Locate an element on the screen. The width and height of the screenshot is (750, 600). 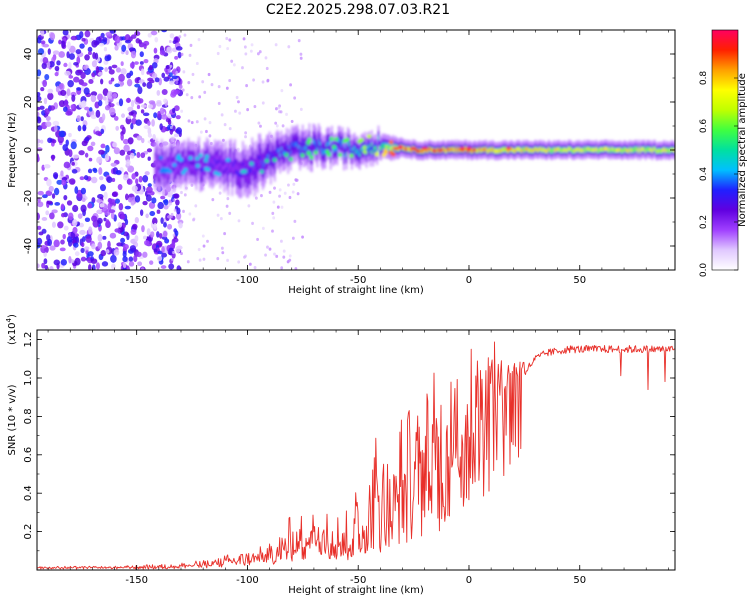
snr-xlabel: Height of straight line (km) is located at coordinates (356, 590).